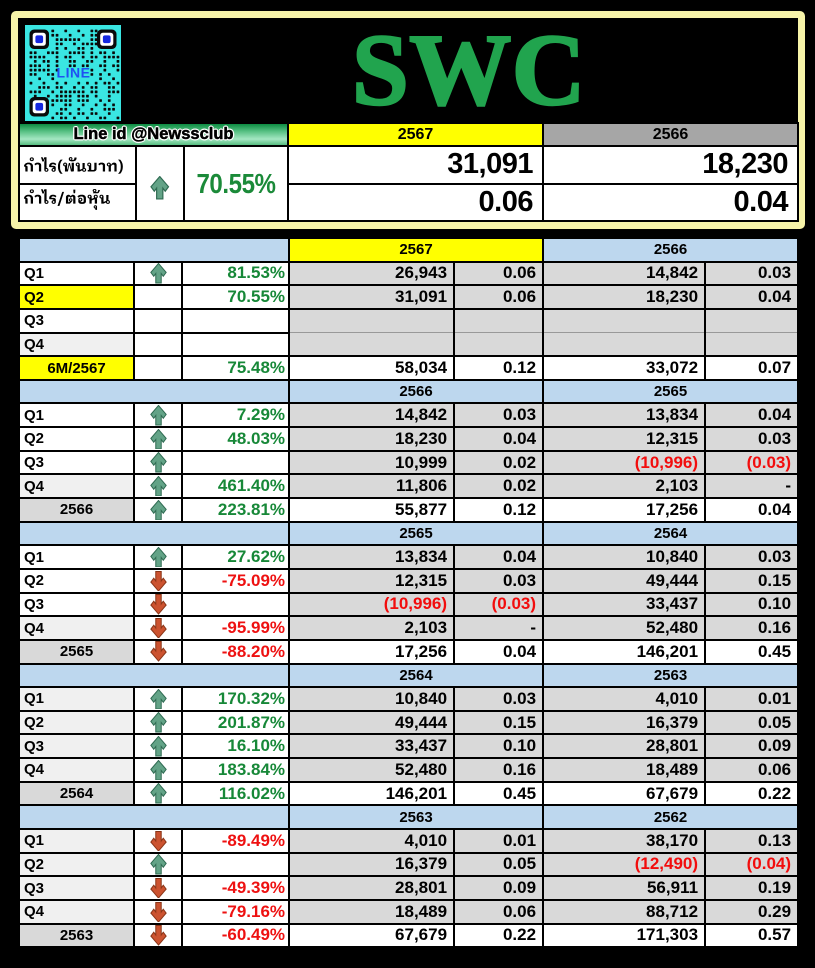 The height and width of the screenshot is (968, 815). I want to click on svg-text: LINE, so click(74, 73).